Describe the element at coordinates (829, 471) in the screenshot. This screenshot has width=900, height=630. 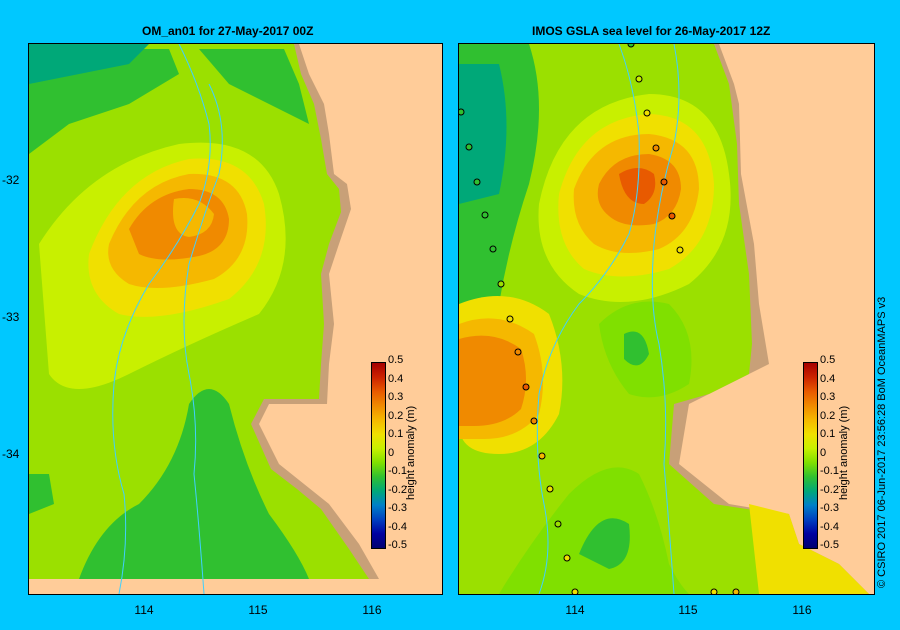
I see `right-colorbar-label: -0.1` at that location.